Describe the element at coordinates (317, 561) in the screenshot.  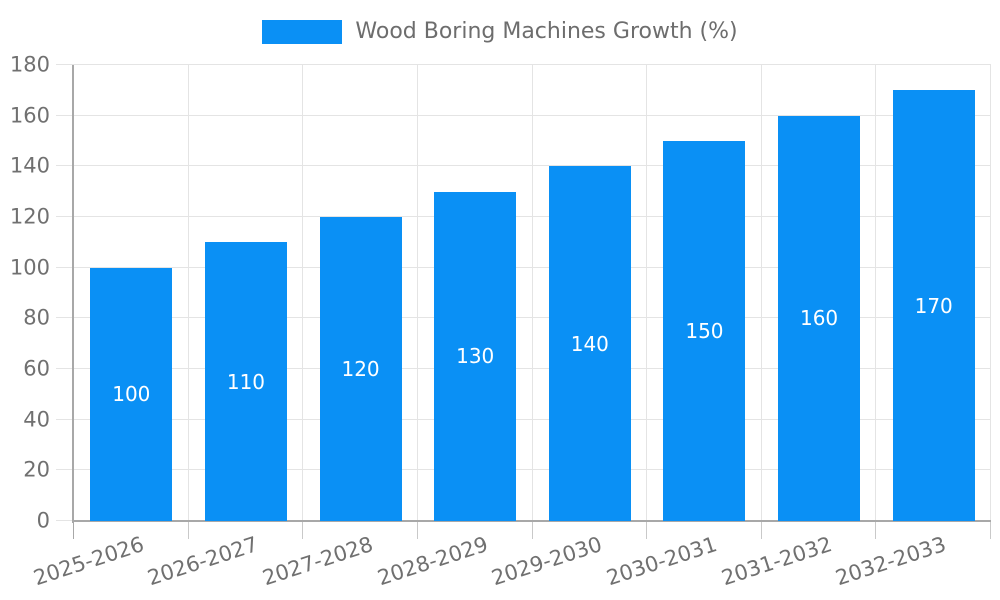
I see `x-axis-tick-label: 2027-2028` at that location.